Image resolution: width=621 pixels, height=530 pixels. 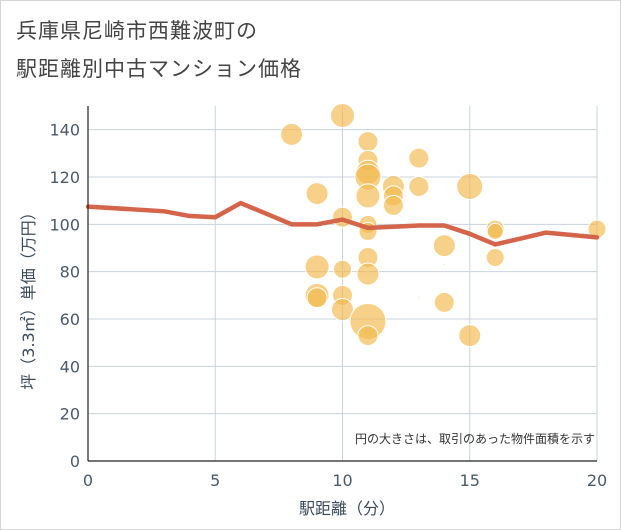 I want to click on y-tick-label: 140, so click(x=64, y=130).